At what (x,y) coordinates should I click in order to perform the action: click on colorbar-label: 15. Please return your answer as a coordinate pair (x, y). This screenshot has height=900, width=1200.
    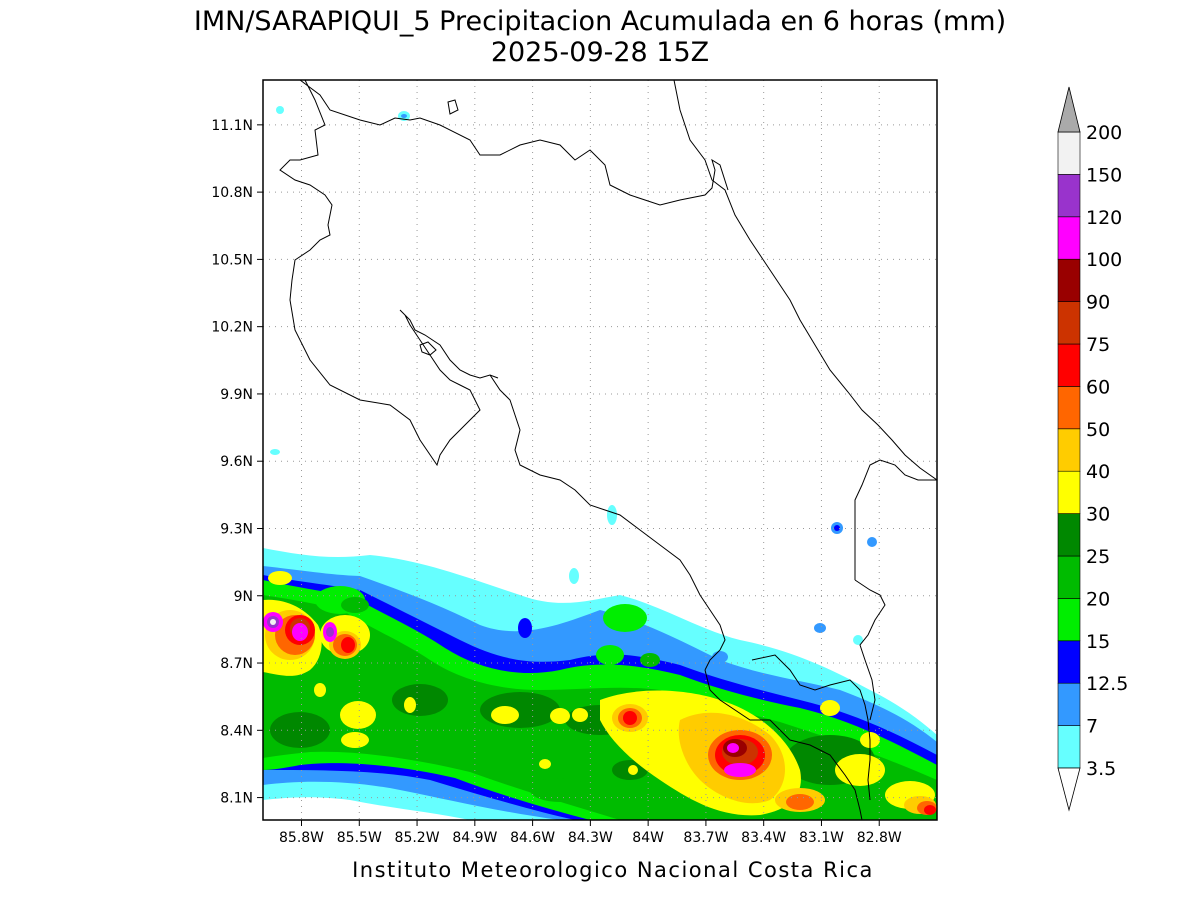
    Looking at the image, I should click on (1098, 642).